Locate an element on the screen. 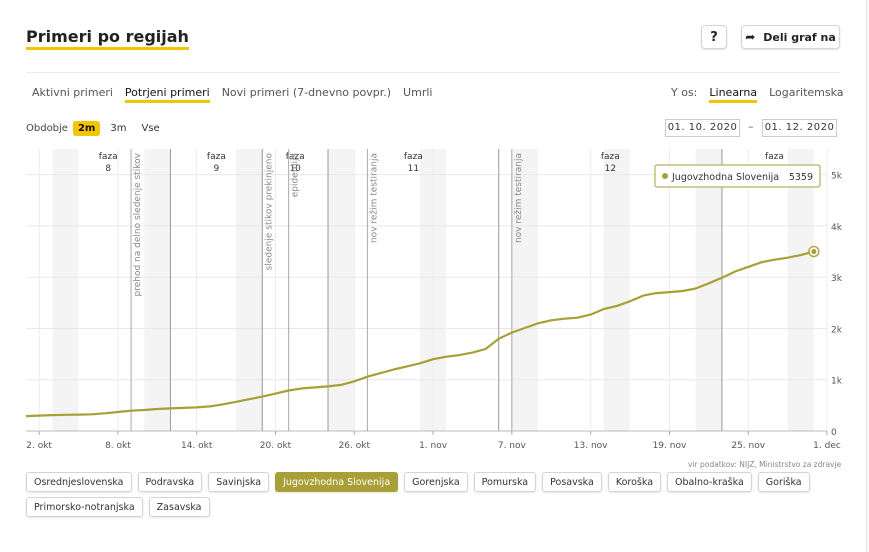 The image size is (869, 552). phase-label-3: faza is located at coordinates (413, 157).